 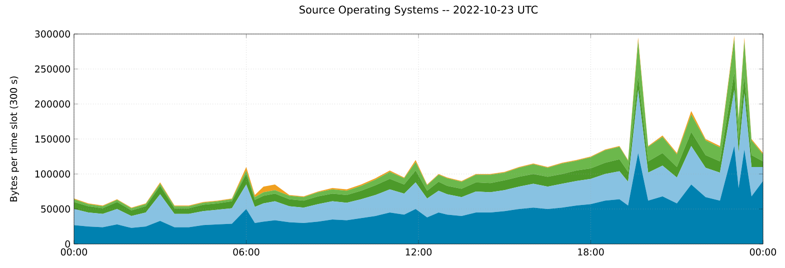 What do you see at coordinates (591, 252) in the screenshot?
I see `x-tick-label: 18:00` at bounding box center [591, 252].